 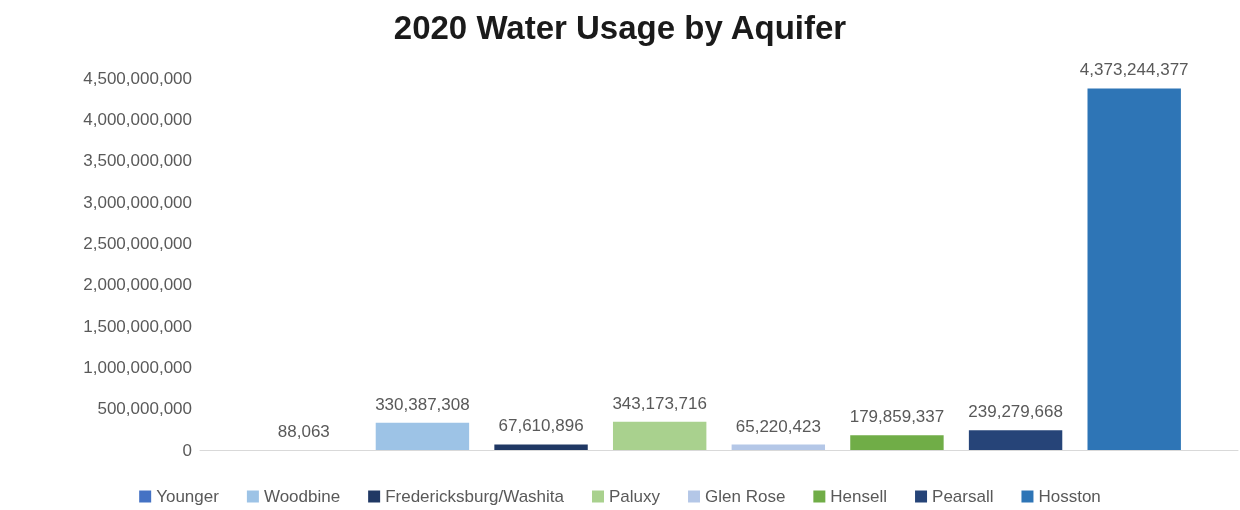 I want to click on legend-label: Woodbine, so click(x=302, y=496).